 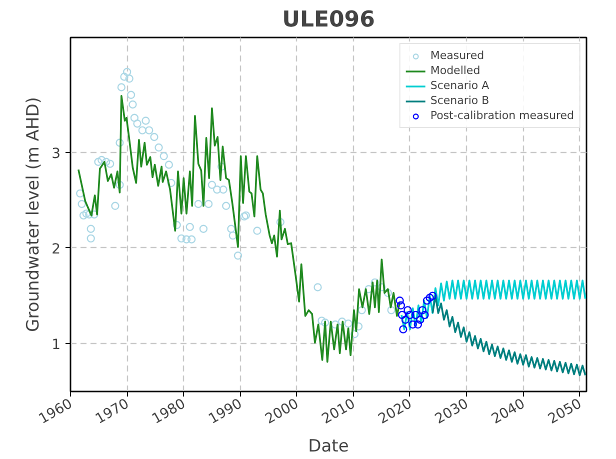 I want to click on chart-title: ULE096, so click(x=328, y=20).